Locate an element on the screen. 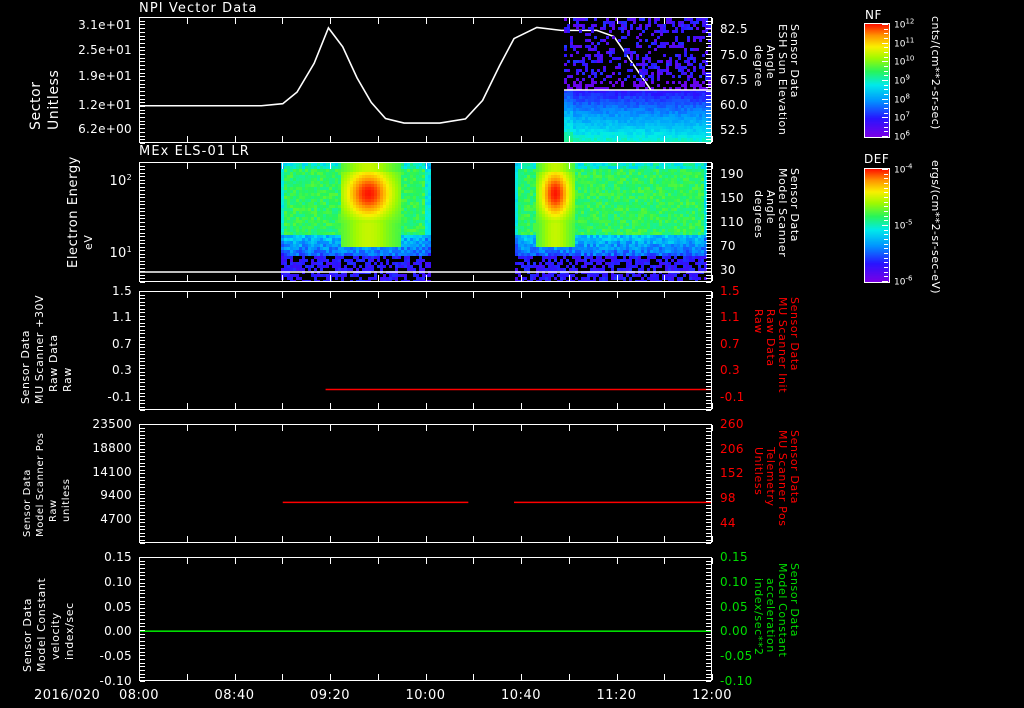 This screenshot has width=1024, height=708. panel-3-left-tick: 0.3 is located at coordinates (122, 370).